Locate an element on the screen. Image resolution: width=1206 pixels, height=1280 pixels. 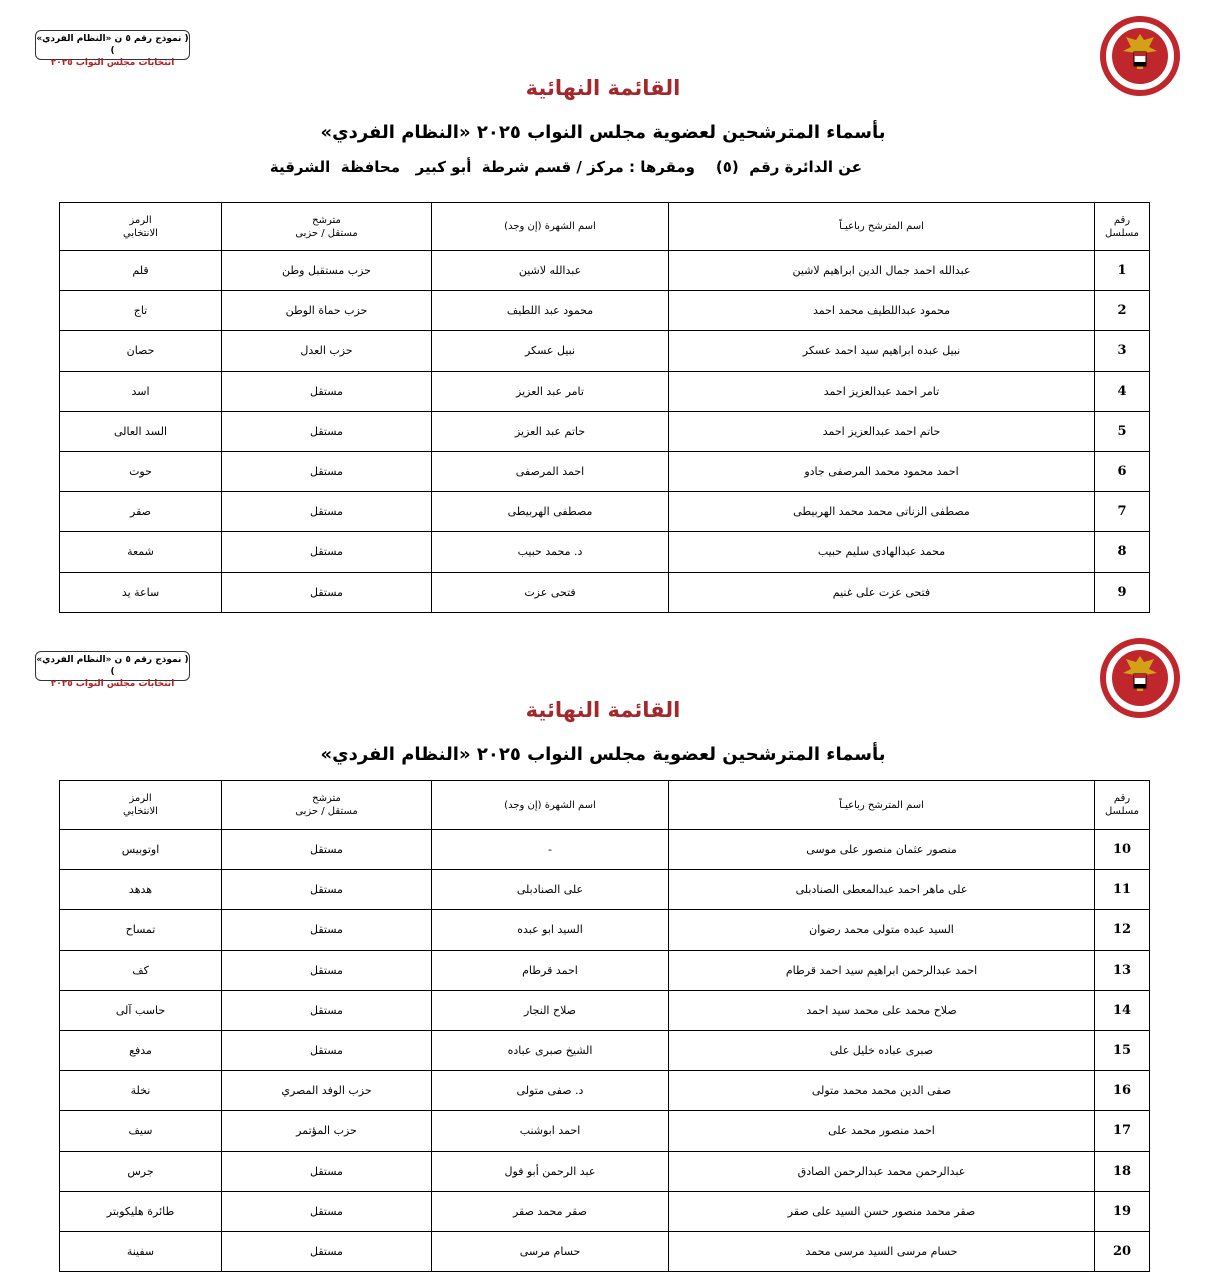
name-cell: السيد عبده متولى محمد رضوان is located at coordinates (881, 930).